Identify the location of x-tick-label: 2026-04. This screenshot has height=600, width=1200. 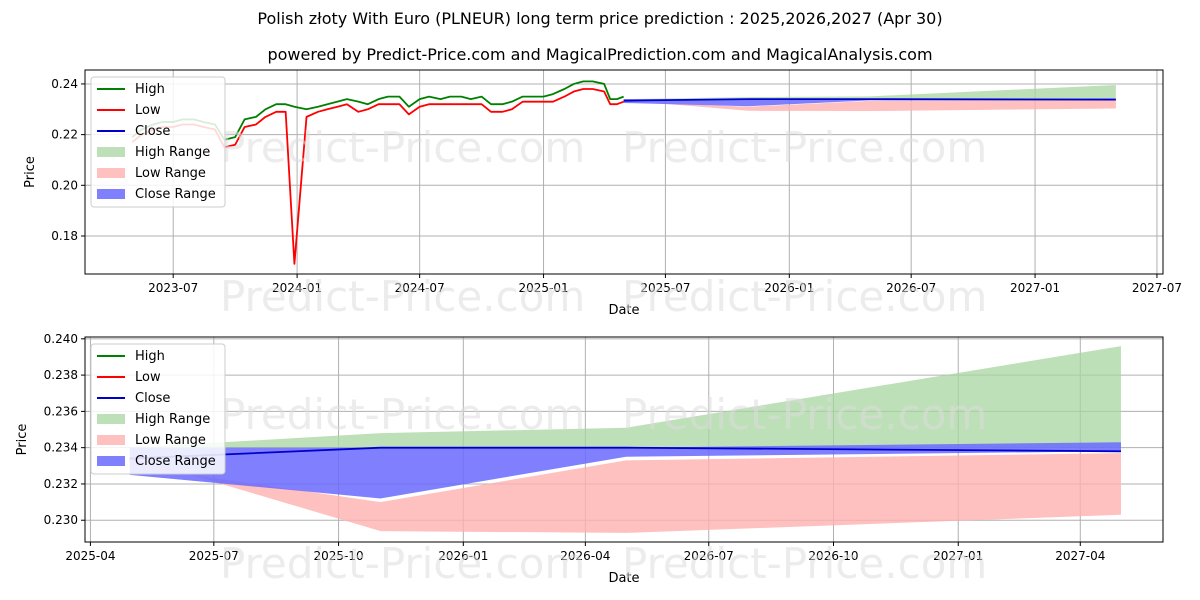
(585, 556).